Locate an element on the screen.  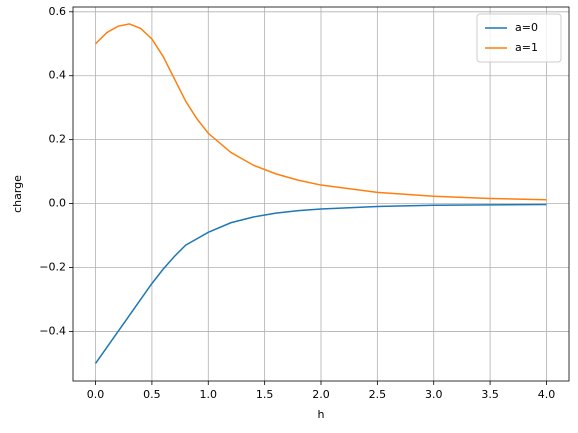
x-axis-label: h is located at coordinates (321, 414).